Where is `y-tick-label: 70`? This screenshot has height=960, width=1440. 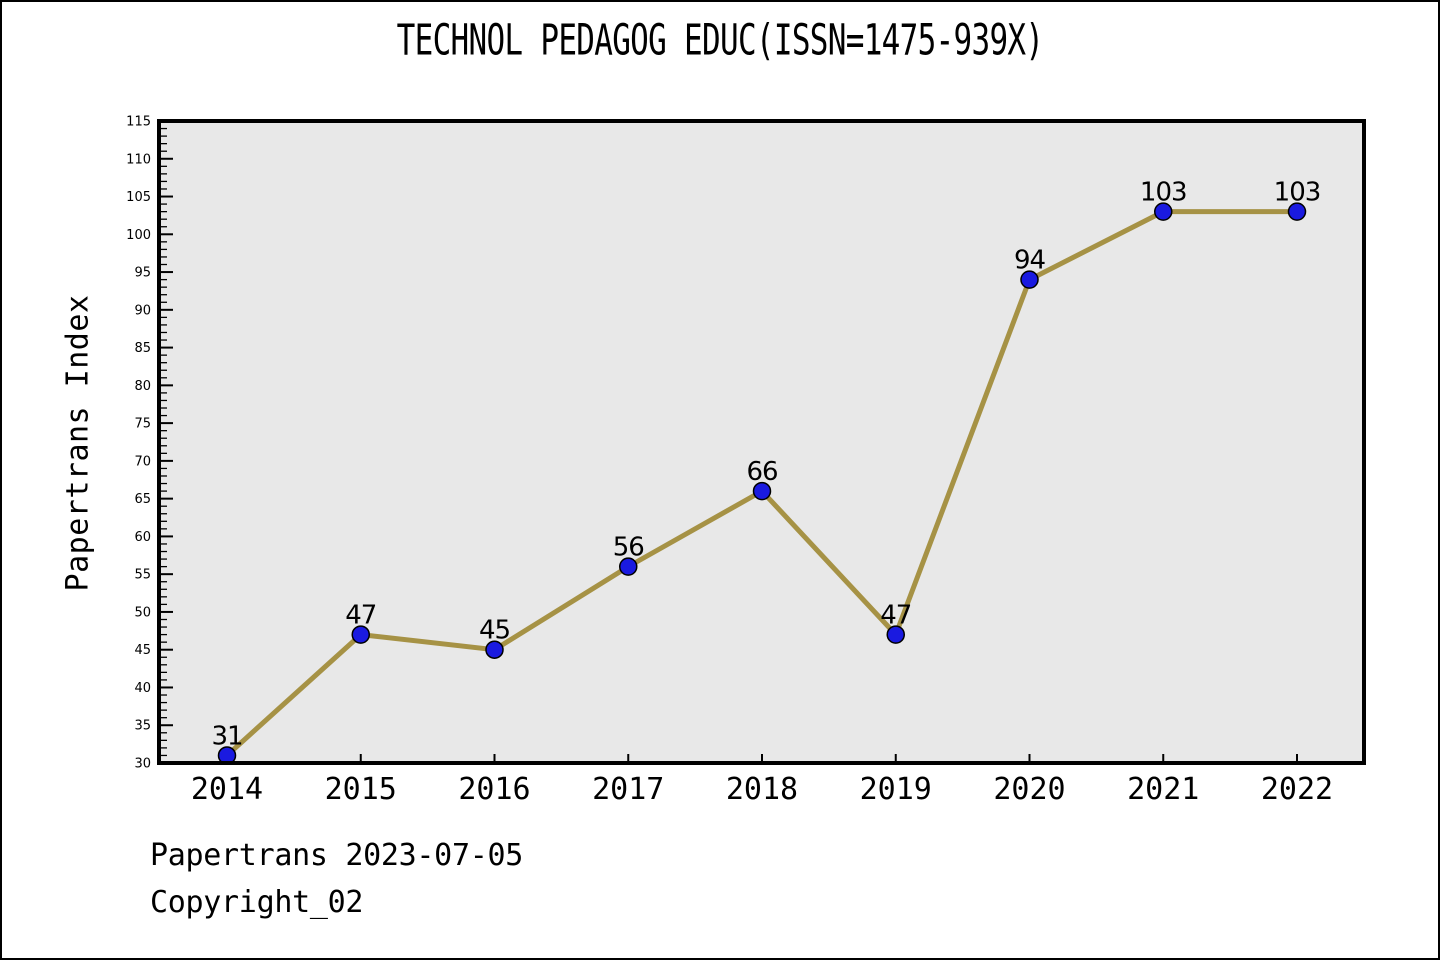
y-tick-label: 70 is located at coordinates (142, 461).